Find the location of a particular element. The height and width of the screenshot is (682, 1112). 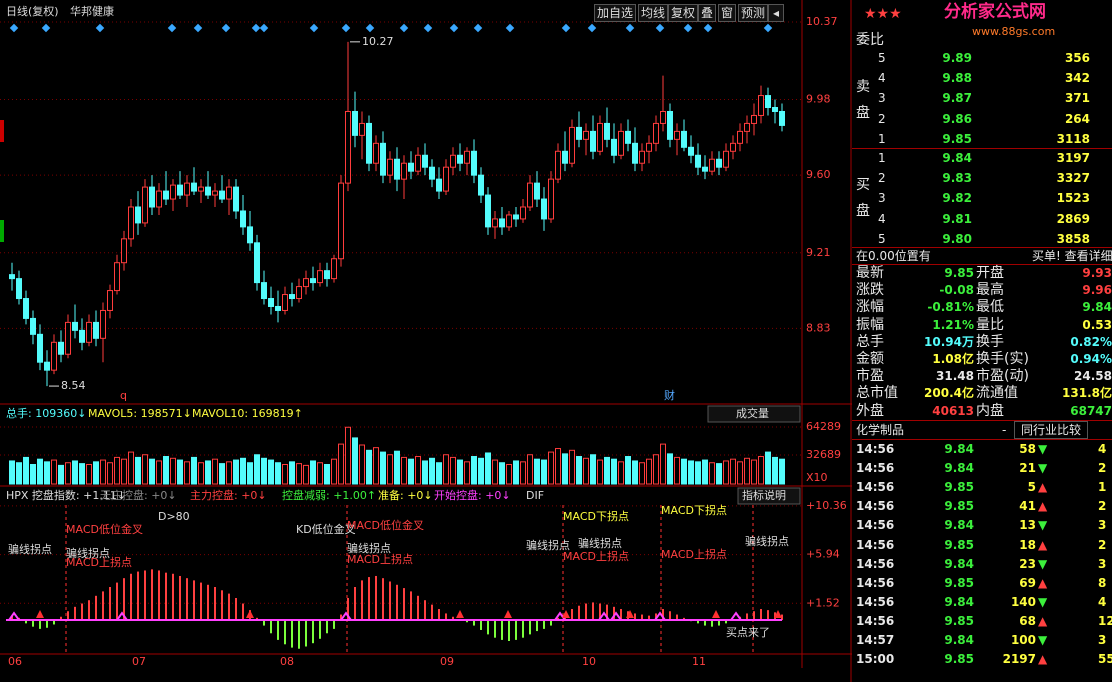

selector-box is located at coordinates (754, 414).